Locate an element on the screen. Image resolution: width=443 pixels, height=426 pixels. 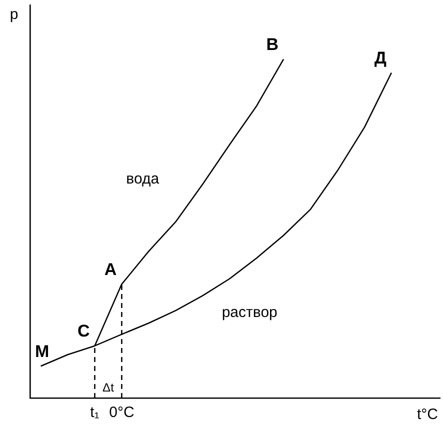
annotation: С is located at coordinates (83, 331).